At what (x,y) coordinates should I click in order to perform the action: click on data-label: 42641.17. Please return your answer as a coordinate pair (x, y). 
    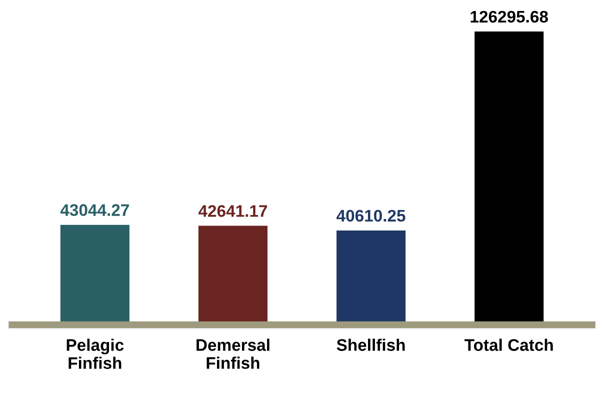
    Looking at the image, I should click on (232, 211).